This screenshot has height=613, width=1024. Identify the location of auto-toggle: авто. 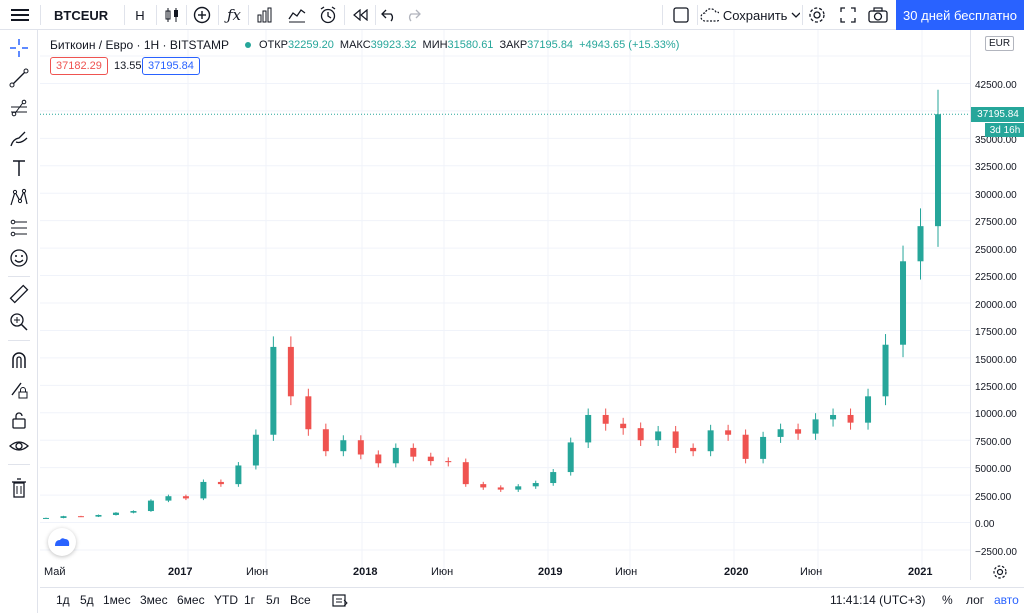
(1006, 600).